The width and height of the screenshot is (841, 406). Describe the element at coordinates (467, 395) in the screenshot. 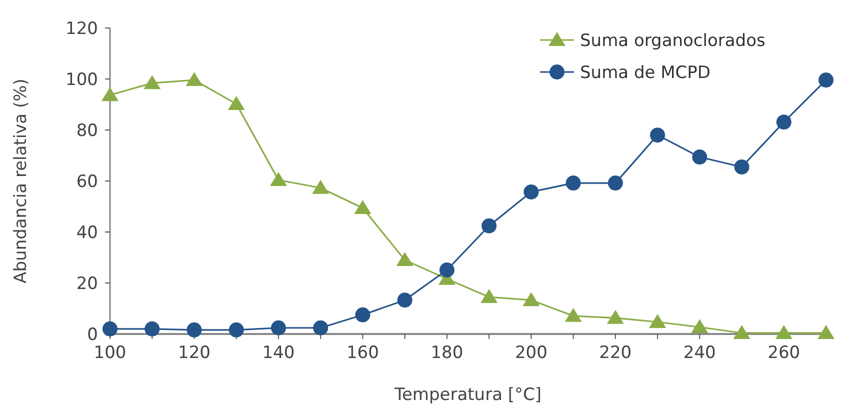

I see `x-axis-title: Temperatura [°C]` at that location.